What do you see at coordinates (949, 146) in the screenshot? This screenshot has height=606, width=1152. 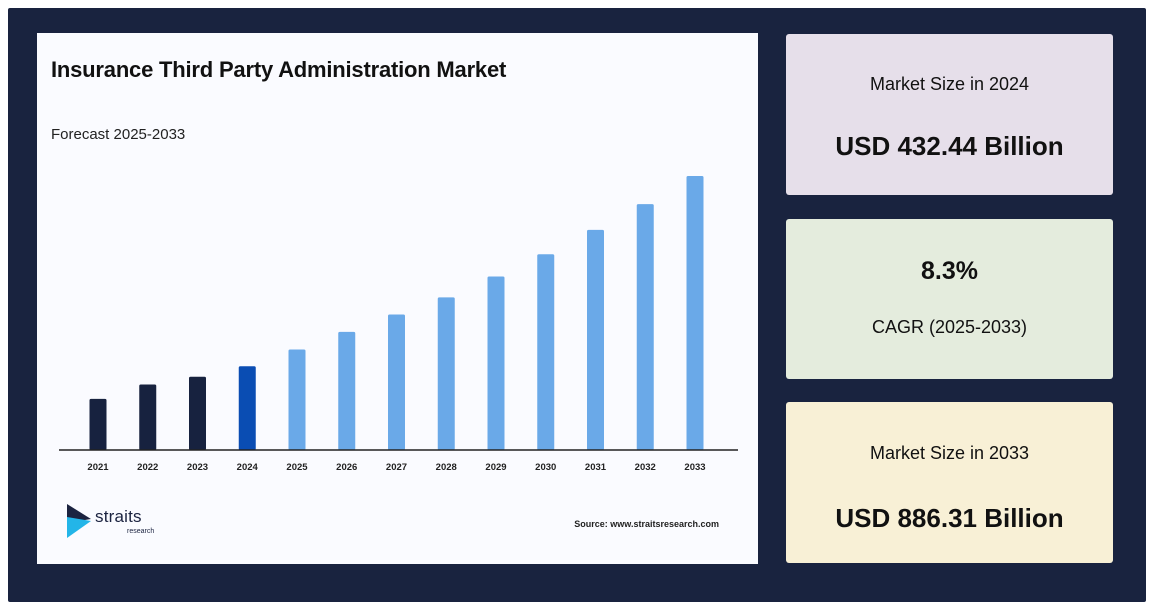 I see `market-size-2024-value: USD 432.44 Billion` at bounding box center [949, 146].